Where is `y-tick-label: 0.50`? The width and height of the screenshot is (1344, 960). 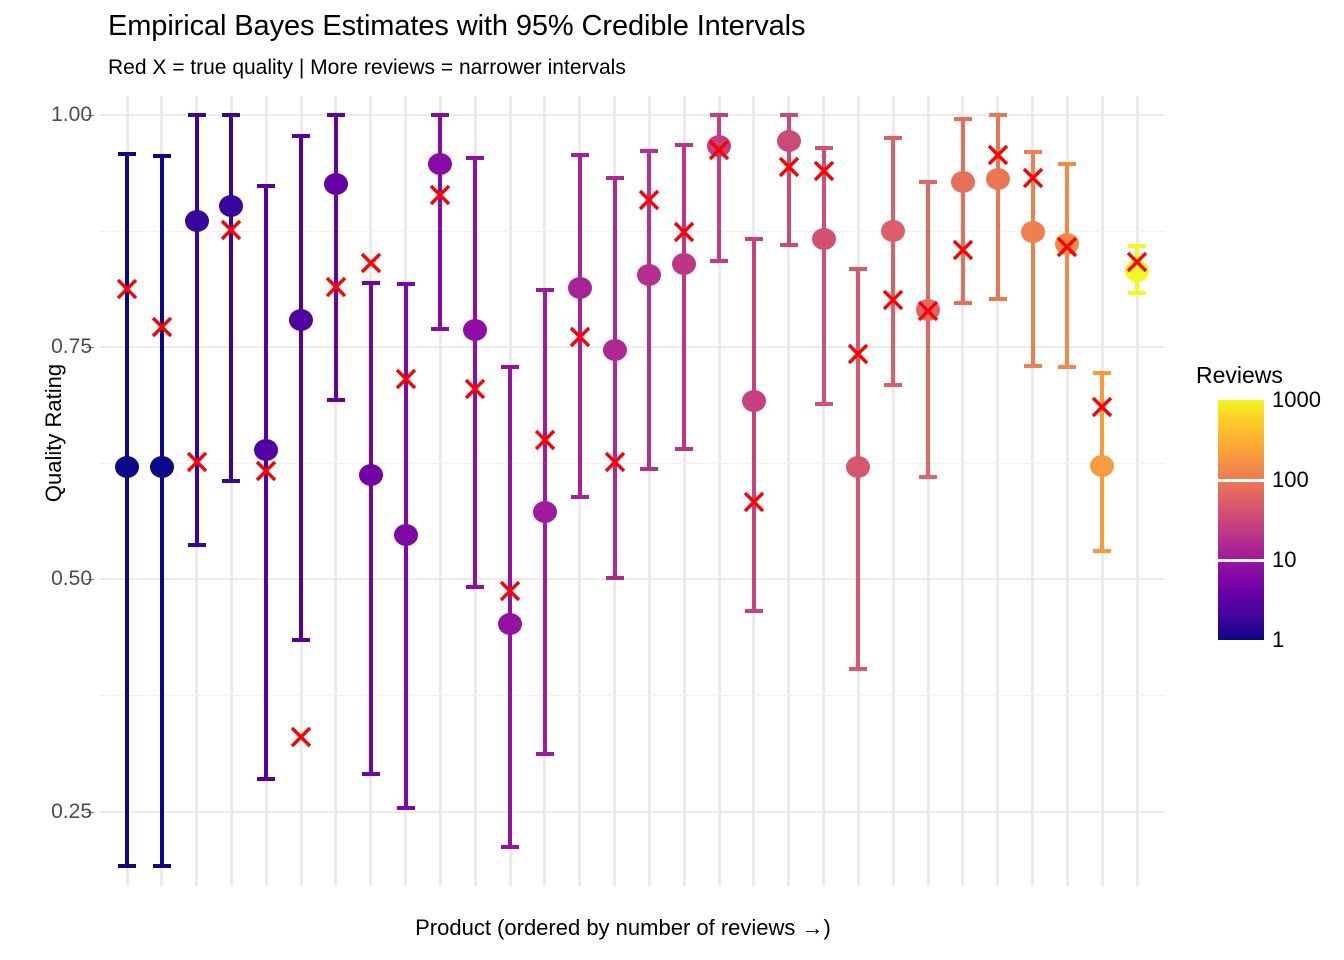
y-tick-label: 0.50 is located at coordinates (71, 579).